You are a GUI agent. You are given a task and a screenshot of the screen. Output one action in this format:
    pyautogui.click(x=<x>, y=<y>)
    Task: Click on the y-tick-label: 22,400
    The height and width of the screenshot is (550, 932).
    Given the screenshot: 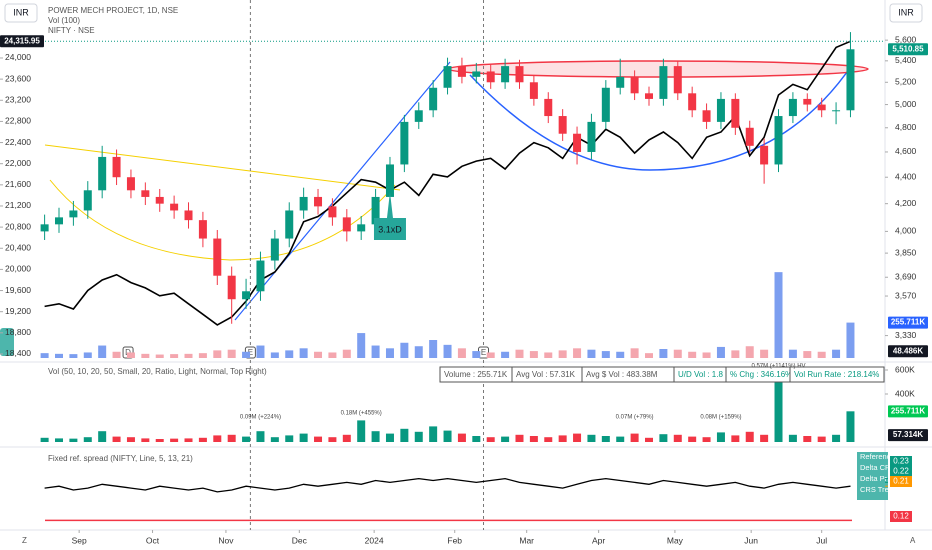 What is the action you would take?
    pyautogui.click(x=18, y=142)
    